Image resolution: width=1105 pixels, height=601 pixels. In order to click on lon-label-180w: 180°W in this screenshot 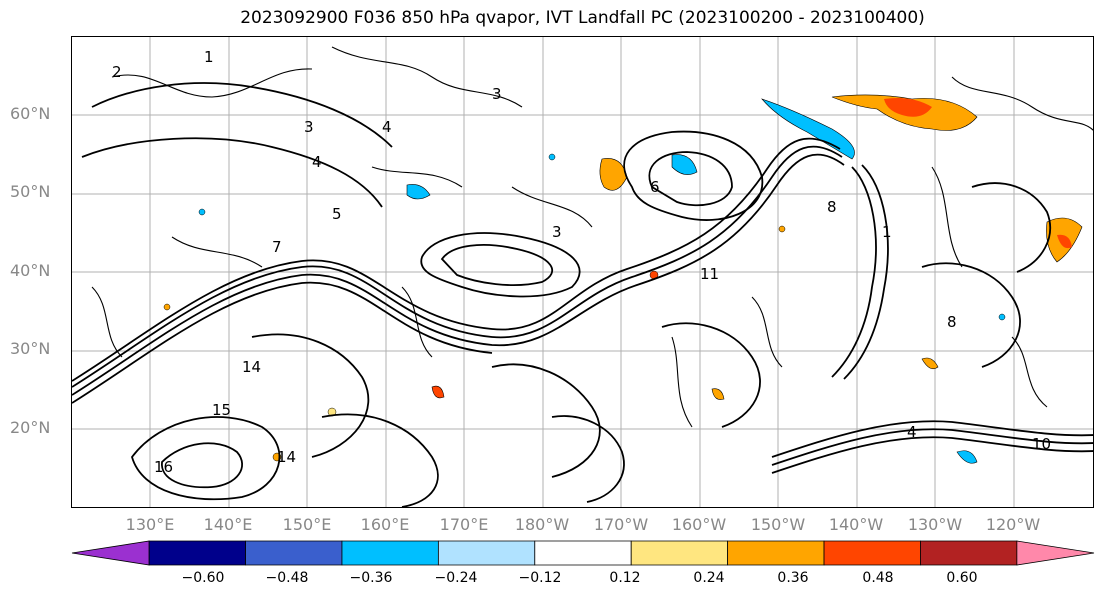, I will do `click(542, 524)`.